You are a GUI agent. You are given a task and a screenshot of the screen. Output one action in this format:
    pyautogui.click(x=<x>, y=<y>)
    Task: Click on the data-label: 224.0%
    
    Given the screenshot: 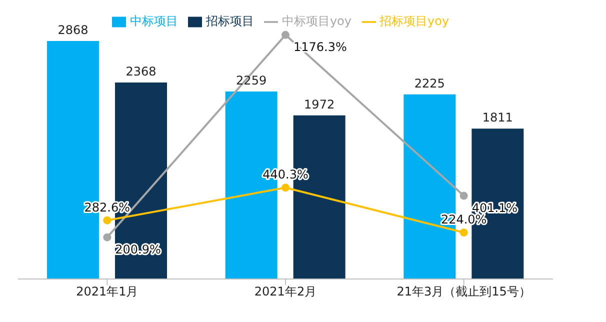 What is the action you would take?
    pyautogui.click(x=463, y=219)
    